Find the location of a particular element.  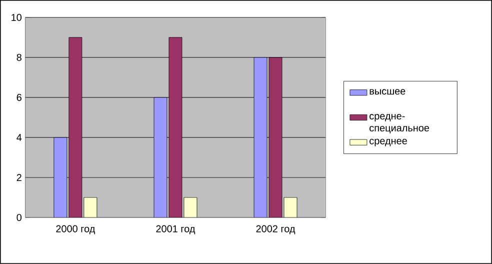

x-tick-label: 2002 год is located at coordinates (276, 229).